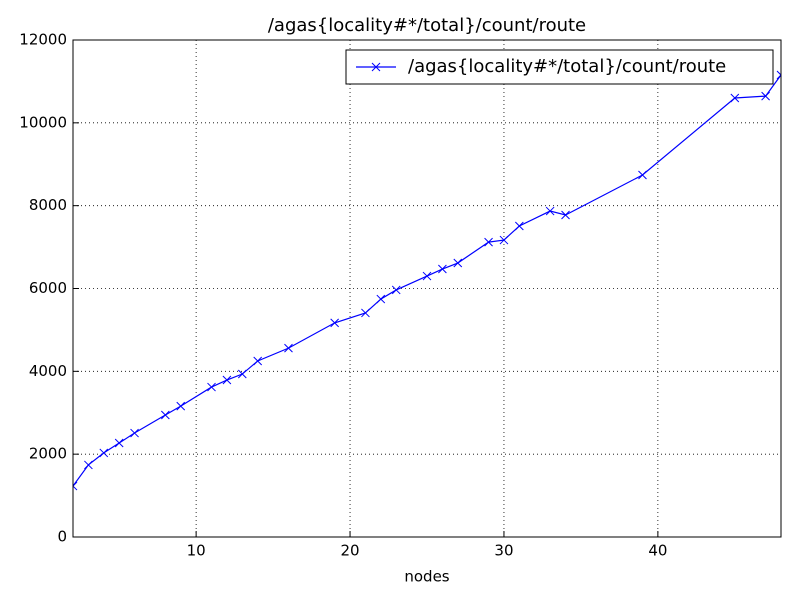 The width and height of the screenshot is (800, 600). What do you see at coordinates (503, 551) in the screenshot?
I see `x-tick-label: 30` at bounding box center [503, 551].